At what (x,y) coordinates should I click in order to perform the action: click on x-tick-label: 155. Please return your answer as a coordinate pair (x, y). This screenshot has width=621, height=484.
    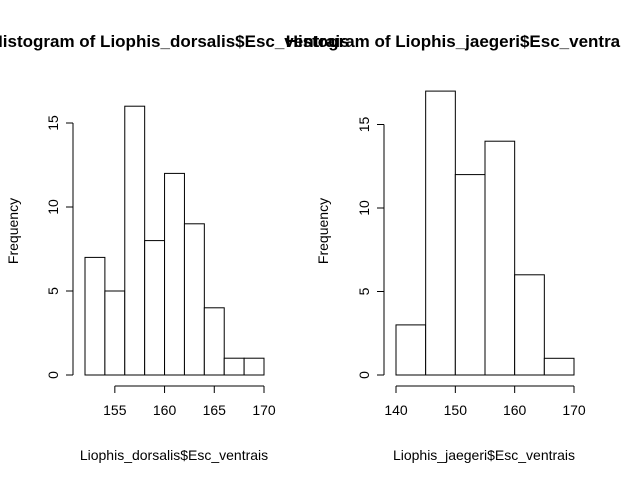
    Looking at the image, I should click on (115, 410).